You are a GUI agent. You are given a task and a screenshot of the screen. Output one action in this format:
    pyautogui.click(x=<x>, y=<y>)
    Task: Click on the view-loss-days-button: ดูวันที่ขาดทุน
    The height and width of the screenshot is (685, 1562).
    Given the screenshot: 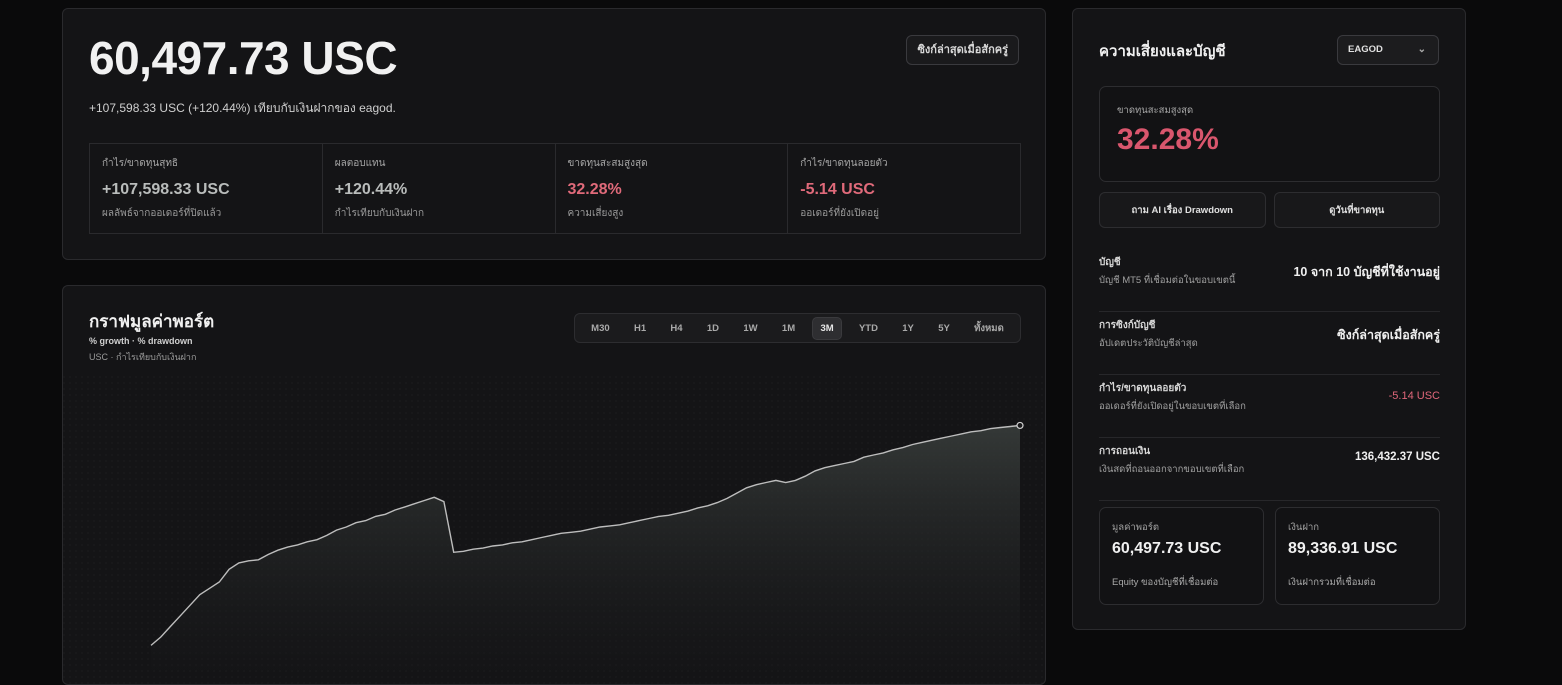 What is the action you would take?
    pyautogui.click(x=1356, y=210)
    